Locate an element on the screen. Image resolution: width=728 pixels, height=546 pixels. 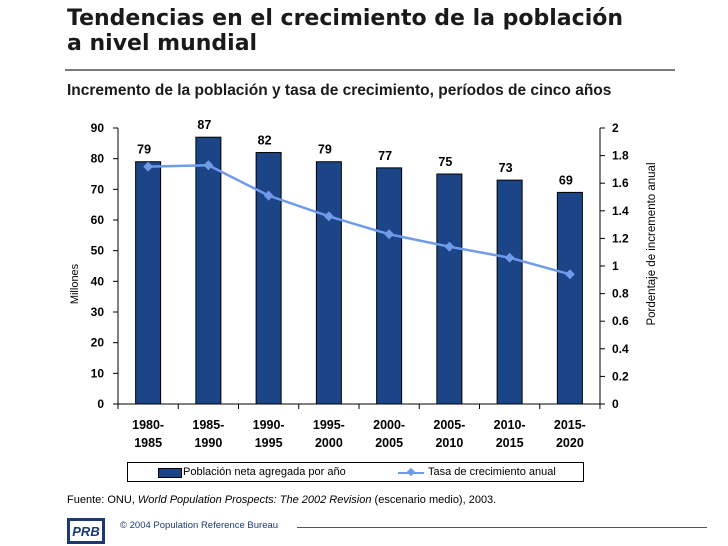
left-tick-label: 40 is located at coordinates (98, 281).